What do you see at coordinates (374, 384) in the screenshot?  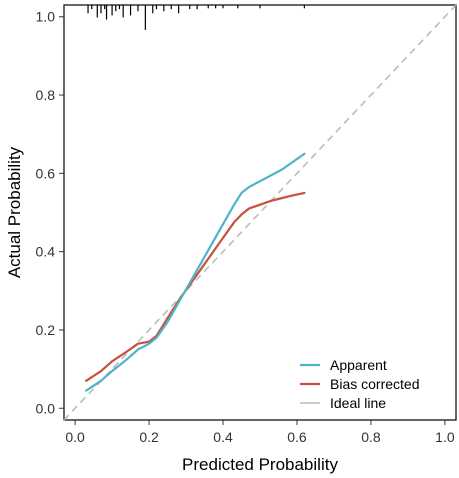 I see `legend-label-bias-corrected: Bias corrected` at bounding box center [374, 384].